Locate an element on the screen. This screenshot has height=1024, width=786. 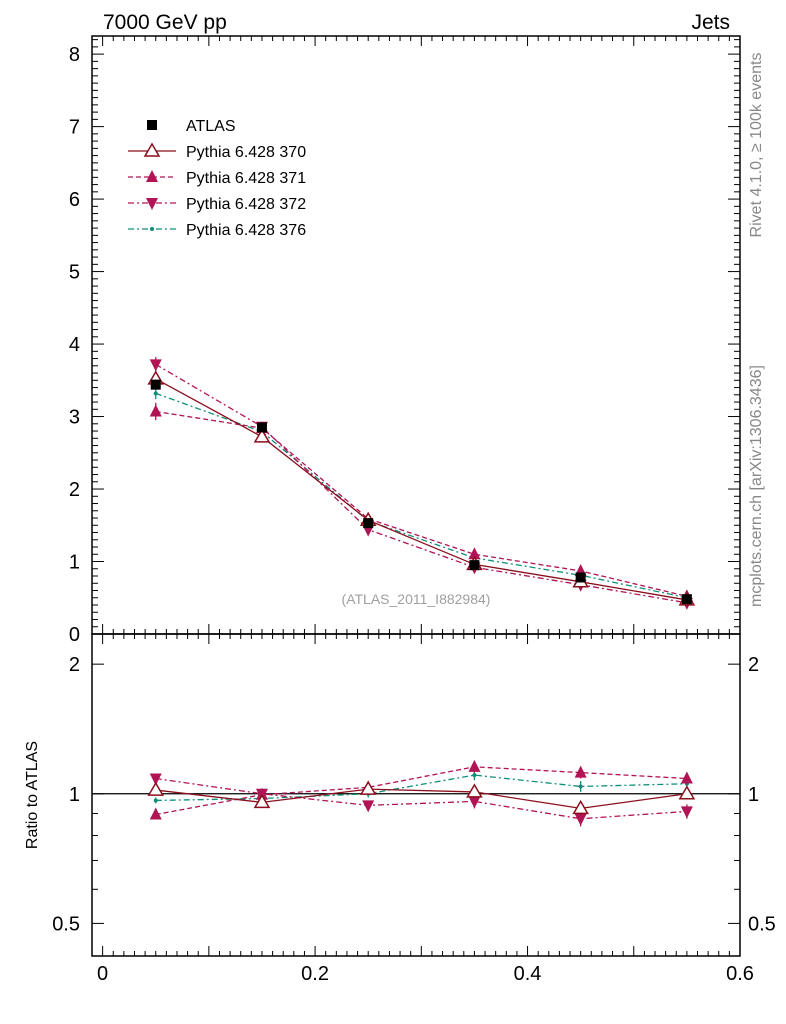
main-point-p376 is located at coordinates (155, 393).